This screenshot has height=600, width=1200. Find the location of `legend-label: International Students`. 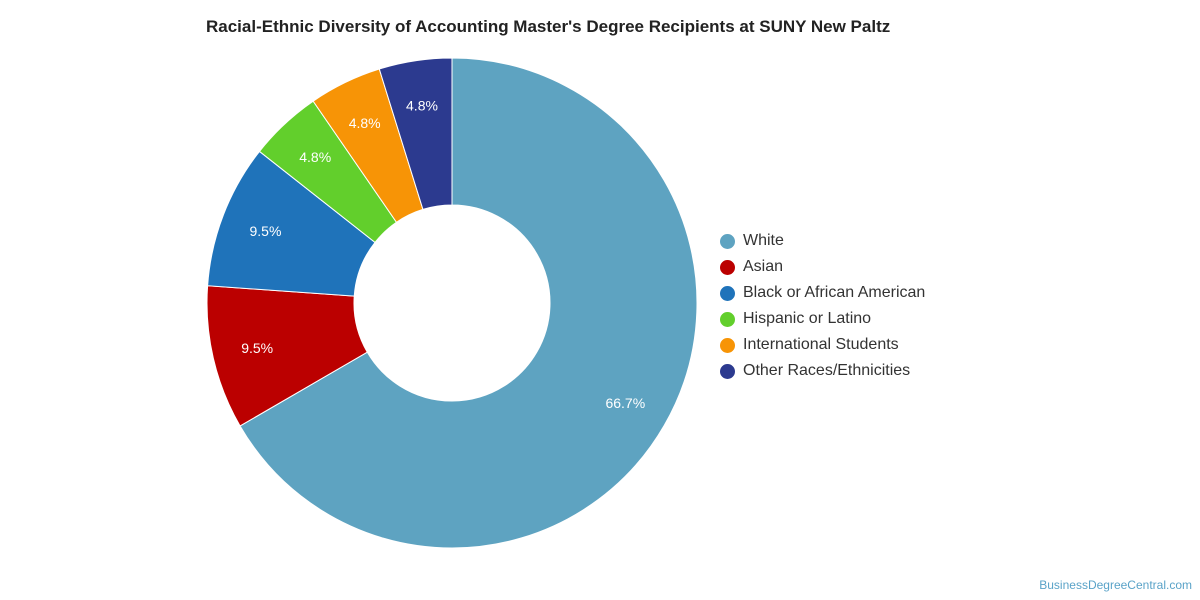

legend-label: International Students is located at coordinates (821, 344).